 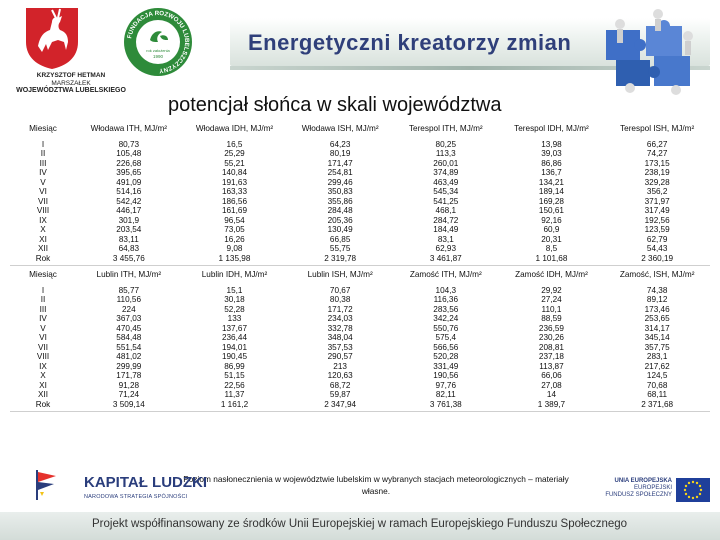 What do you see at coordinates (446, 229) in the screenshot?
I see `table-cell: 184,49` at bounding box center [446, 229].